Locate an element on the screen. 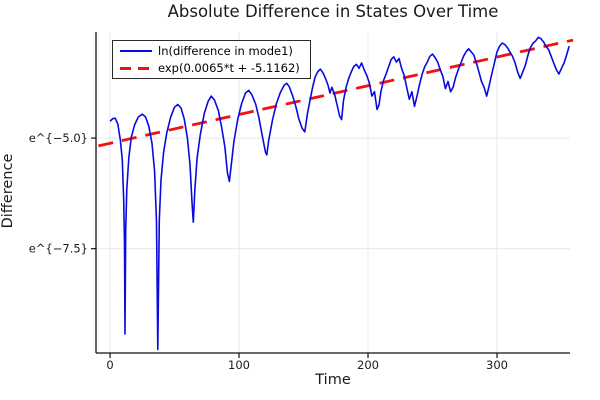  legend-label-fit: exp(0.0065*t + -5.1162) is located at coordinates (229, 68).